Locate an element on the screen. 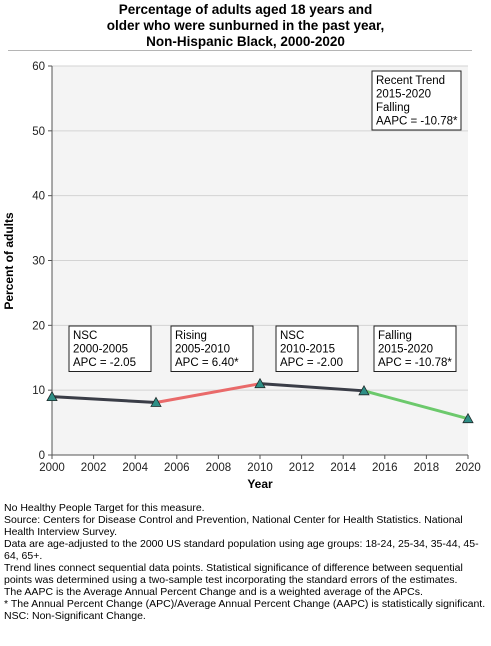 The image size is (491, 646). x-axis-label: Year is located at coordinates (260, 484).